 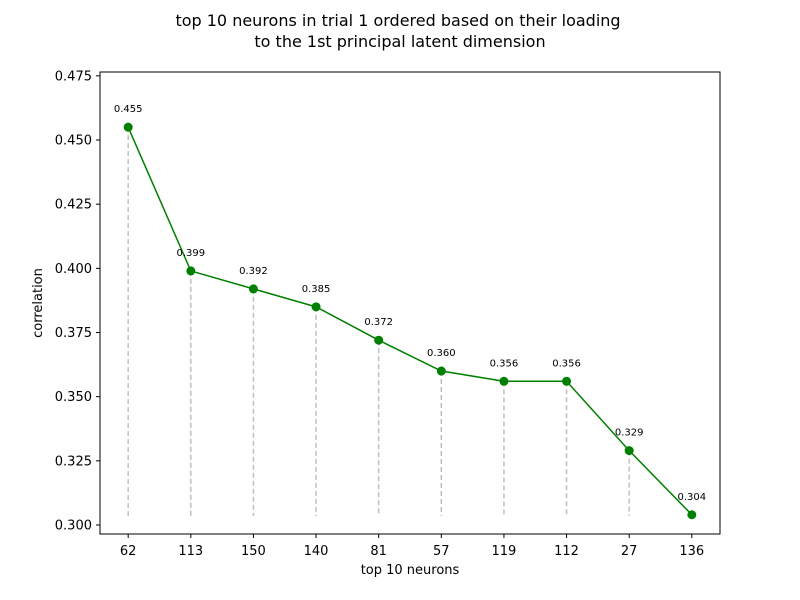 What do you see at coordinates (128, 551) in the screenshot?
I see `x-tick-label: 62` at bounding box center [128, 551].